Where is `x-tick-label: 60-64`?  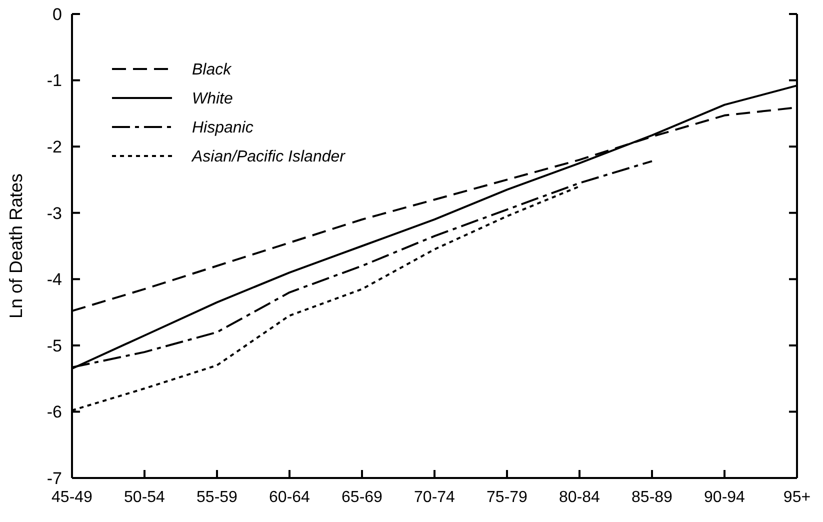
x-tick-label: 60-64 is located at coordinates (289, 497).